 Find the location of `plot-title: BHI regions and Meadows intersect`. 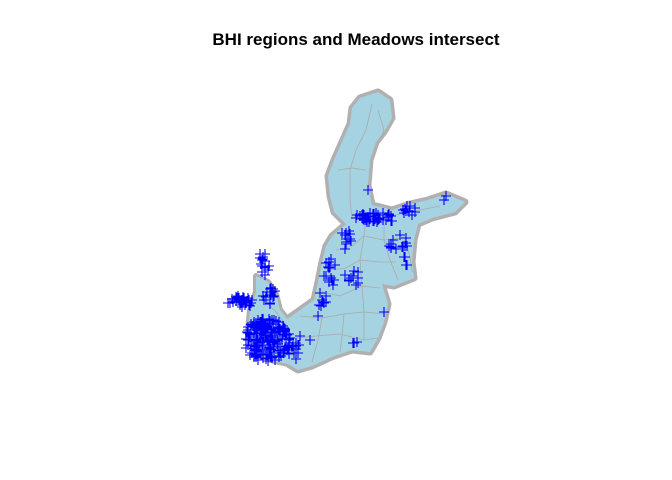

plot-title: BHI regions and Meadows intersect is located at coordinates (356, 39).